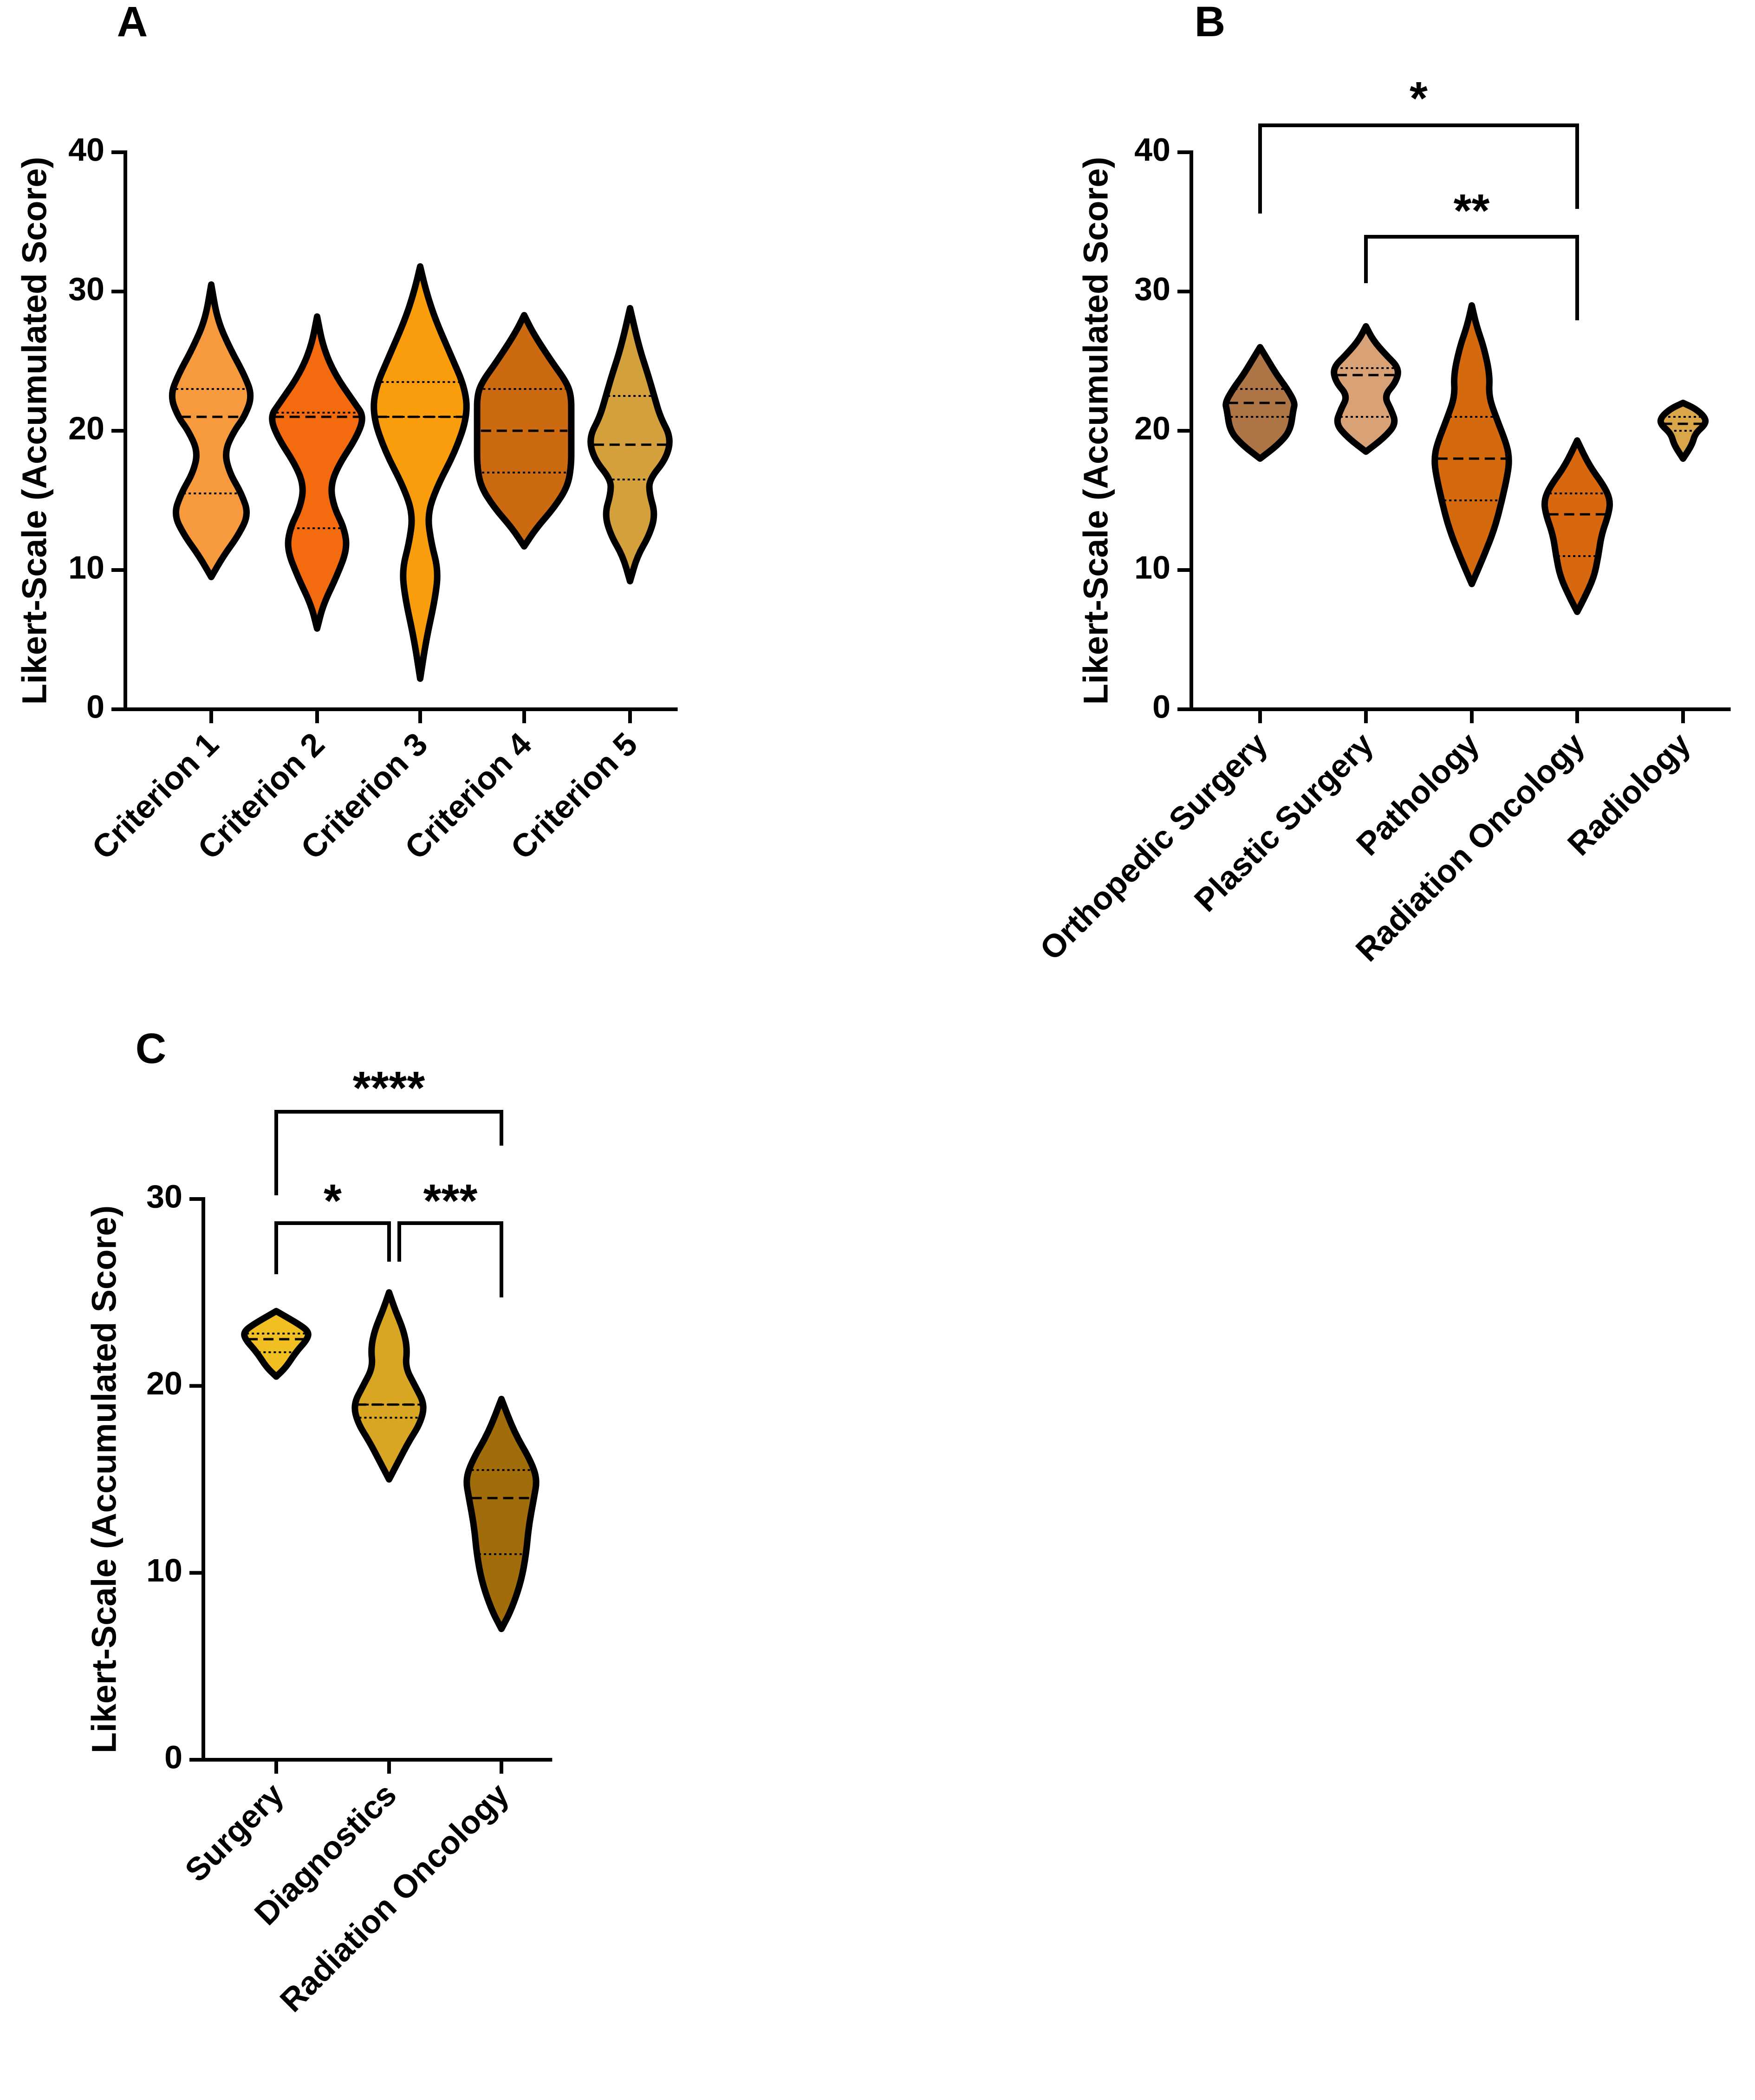 Image resolution: width=1755 pixels, height=2100 pixels. I want to click on significance-label: ***, so click(450, 1201).